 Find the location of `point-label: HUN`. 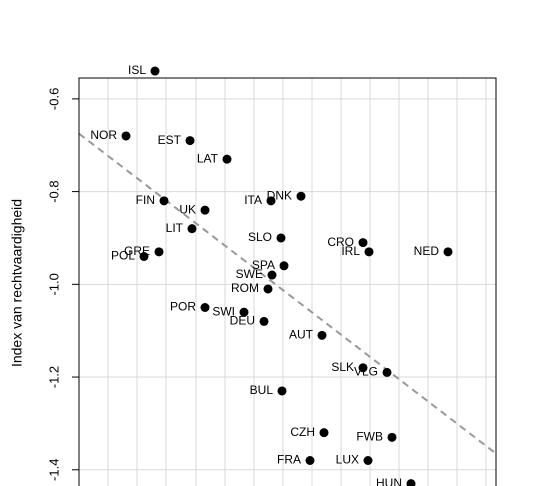

point-label: HUN is located at coordinates (389, 481).